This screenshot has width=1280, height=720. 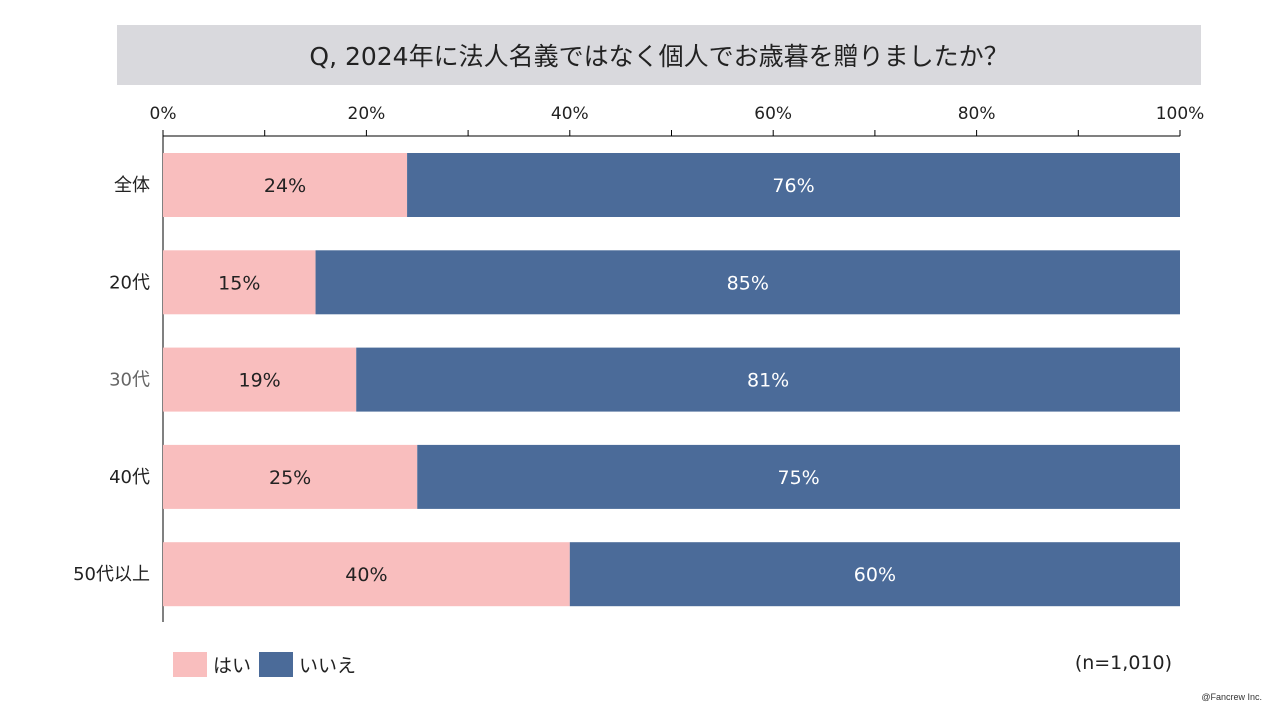 What do you see at coordinates (129, 282) in the screenshot?
I see `category-label: 20代` at bounding box center [129, 282].